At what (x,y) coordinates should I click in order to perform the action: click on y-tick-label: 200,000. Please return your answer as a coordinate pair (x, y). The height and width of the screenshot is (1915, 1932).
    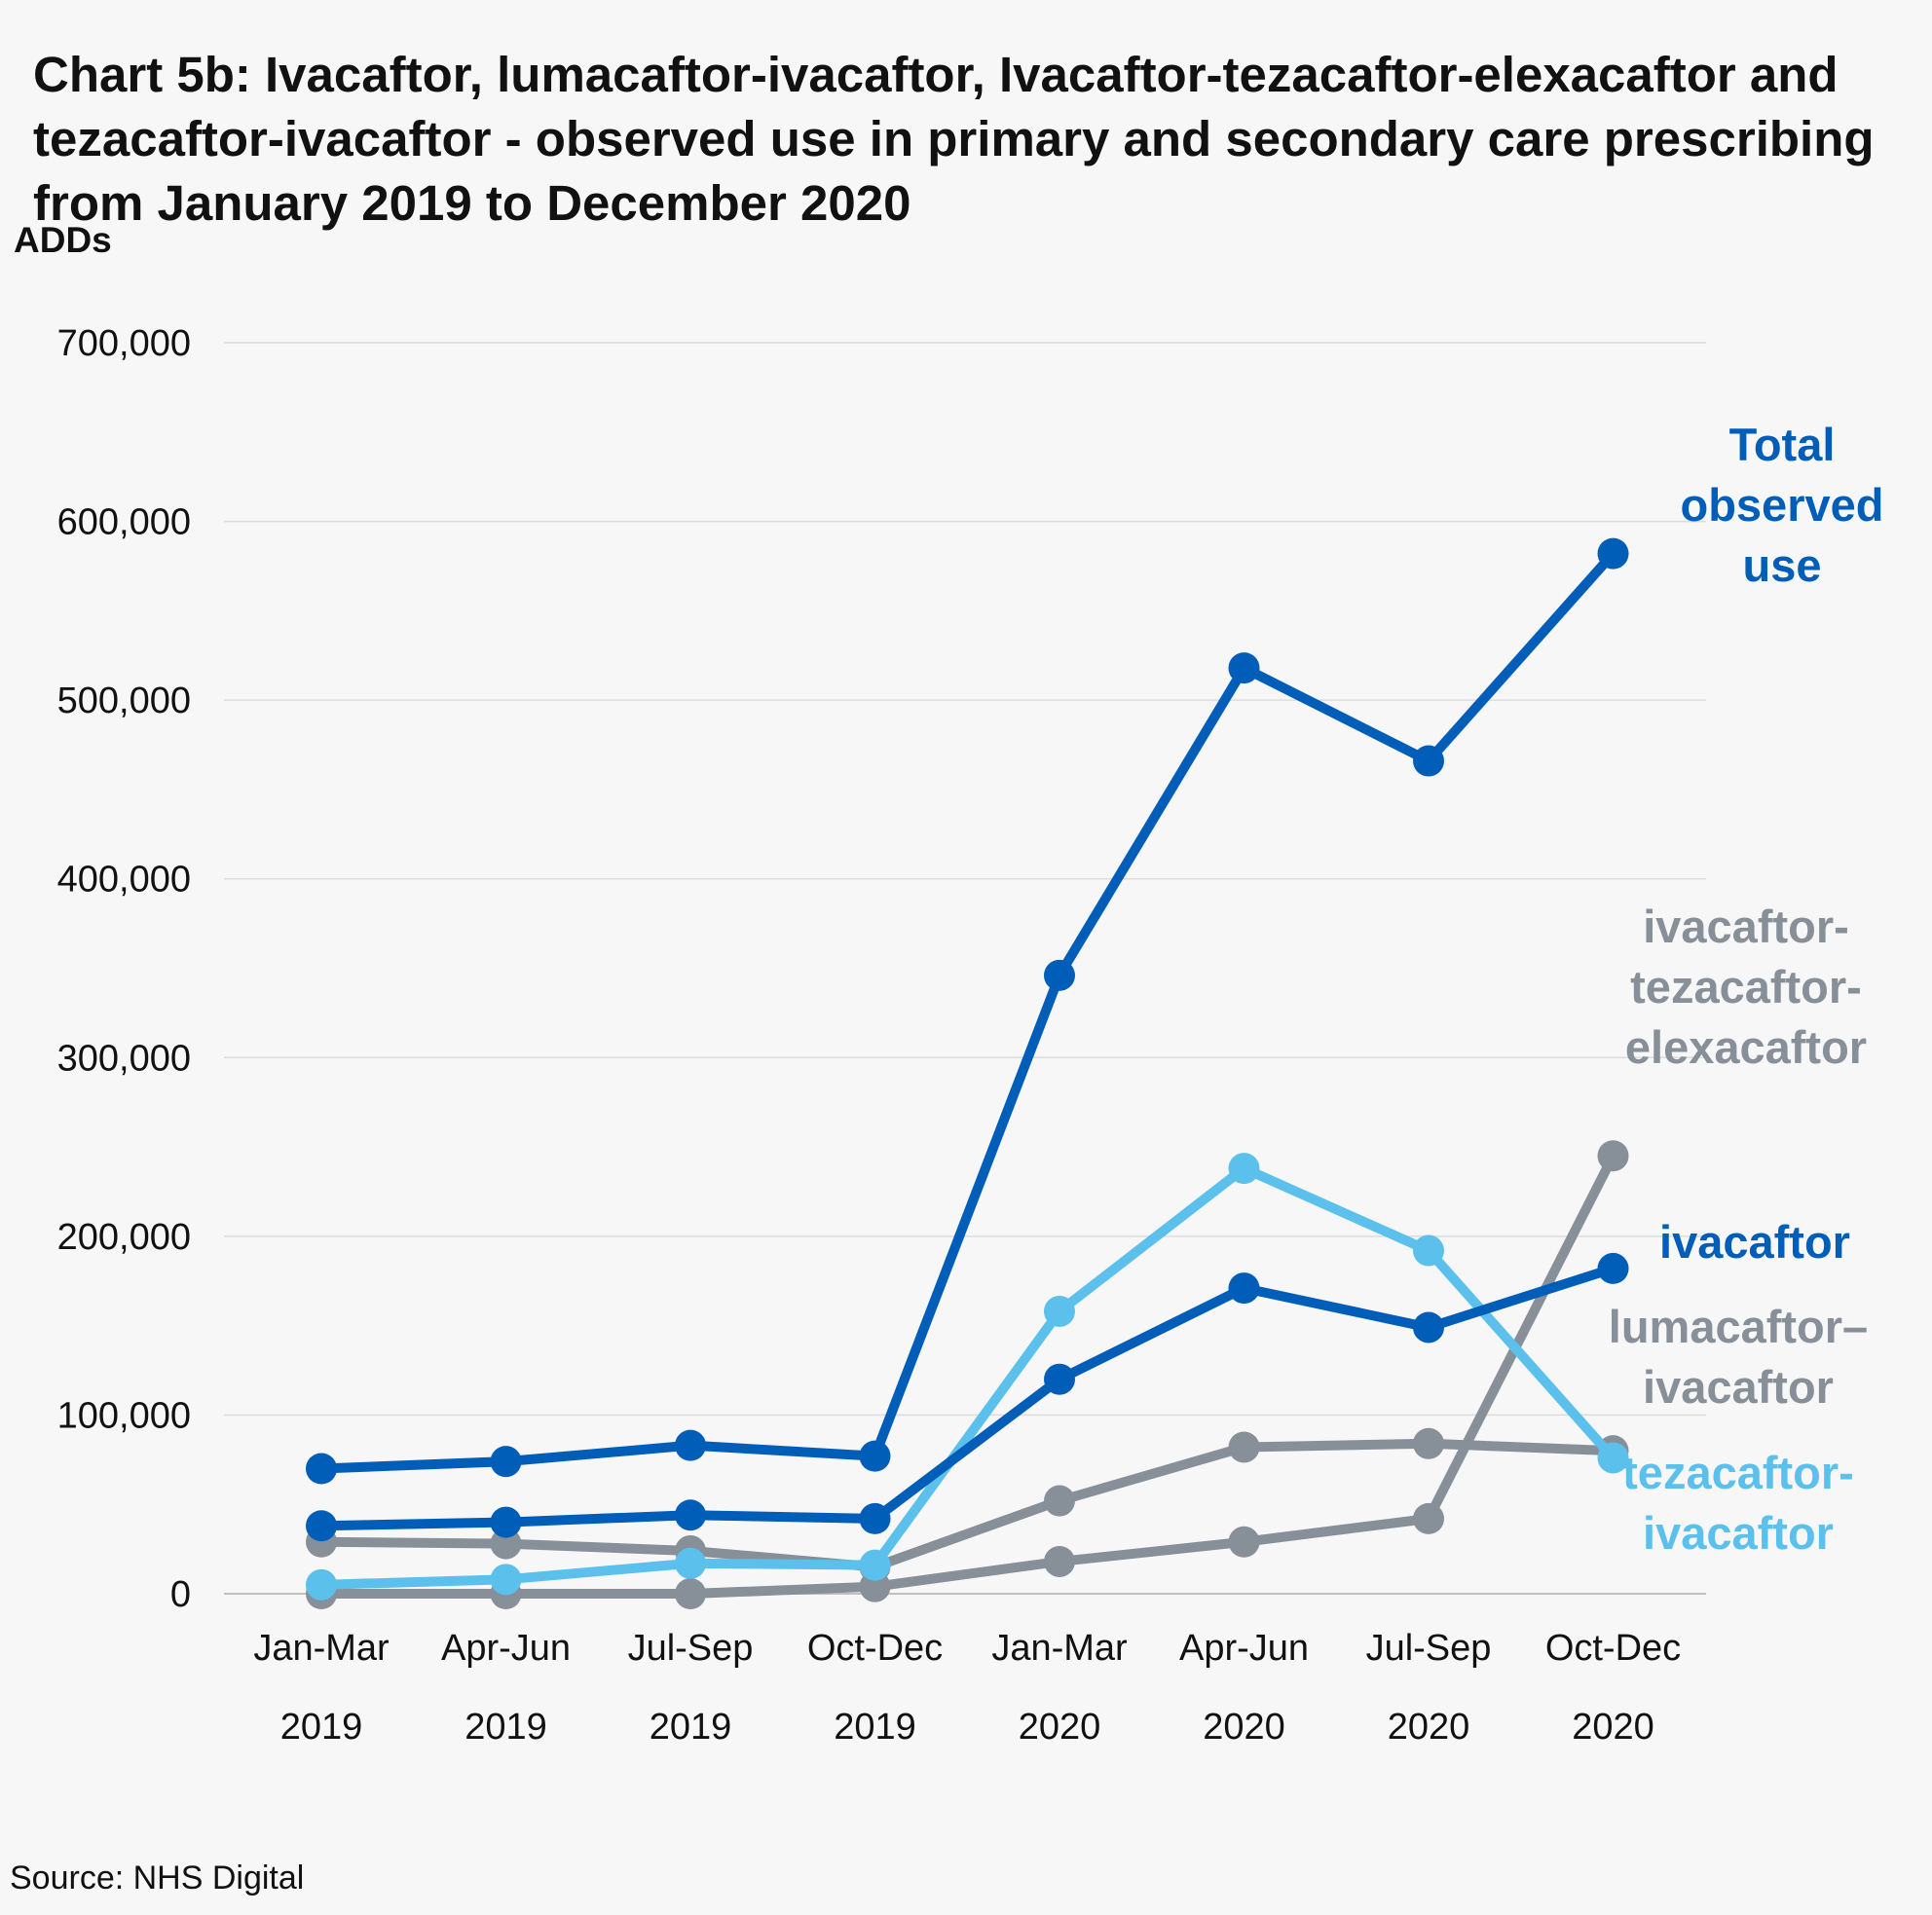
    Looking at the image, I should click on (124, 1237).